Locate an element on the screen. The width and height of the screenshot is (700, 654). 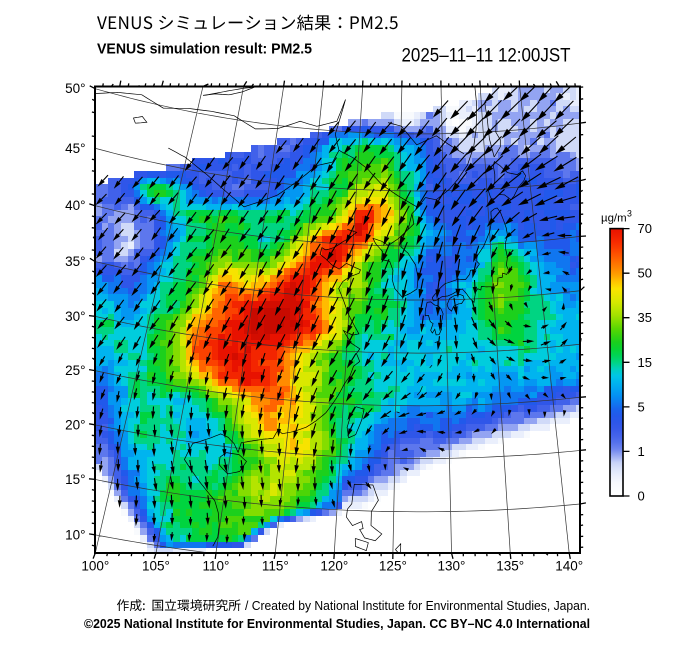
svg-text: 125° is located at coordinates (393, 566).